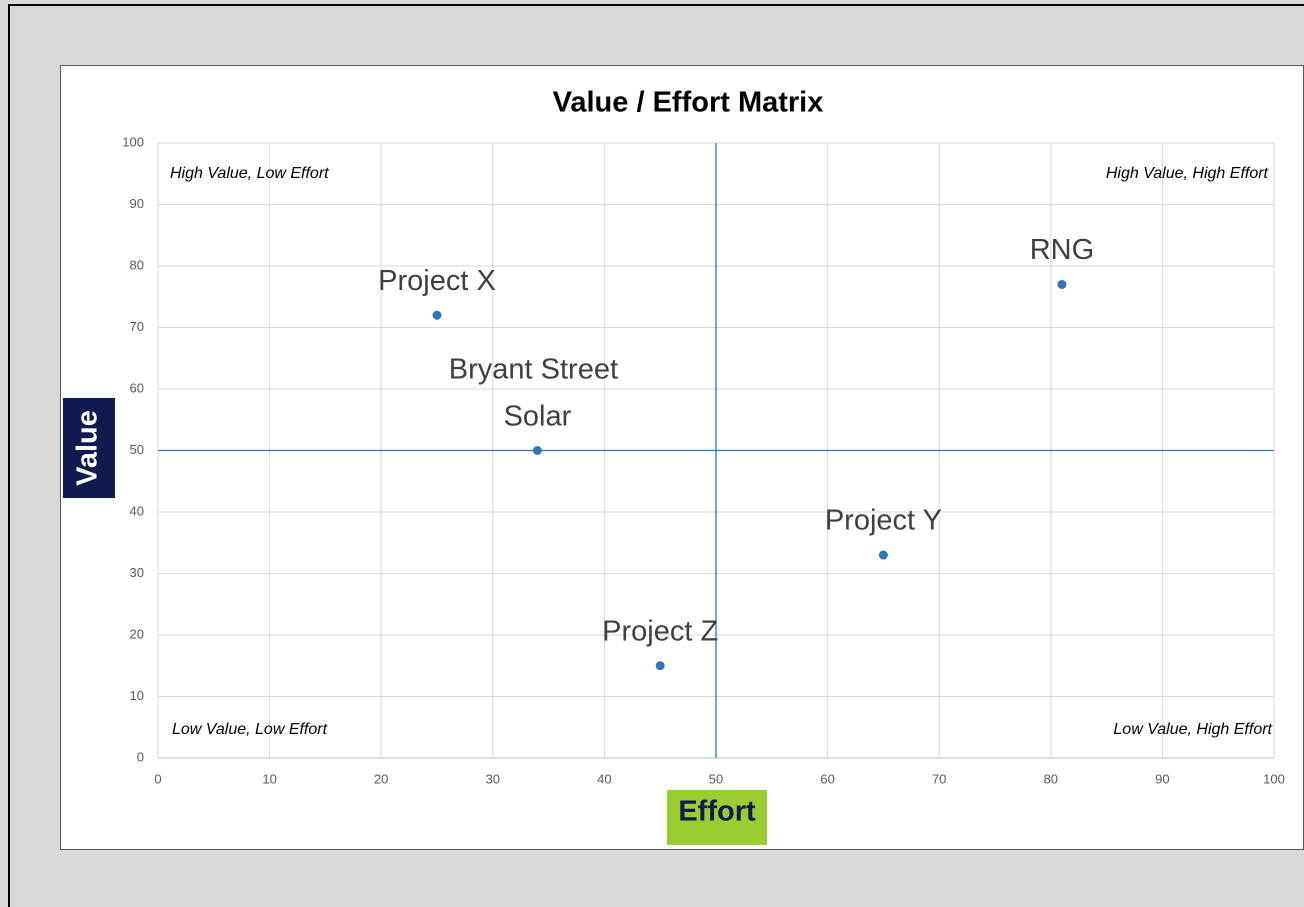 The height and width of the screenshot is (907, 1304). Describe the element at coordinates (249, 173) in the screenshot. I see `quadrant-label: High Value, Low Effort` at that location.